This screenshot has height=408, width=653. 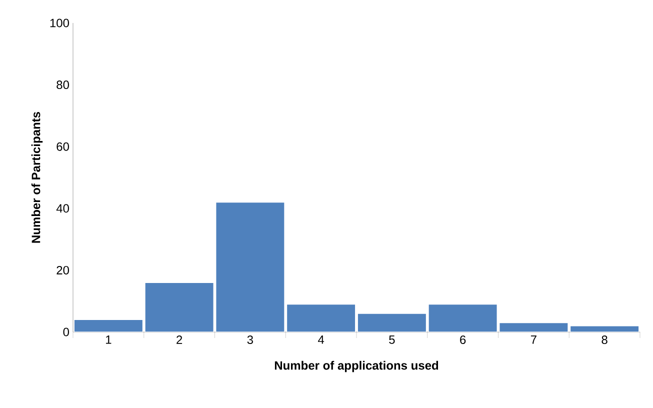 I want to click on x-axis-title: Number of applications used, so click(x=356, y=366).